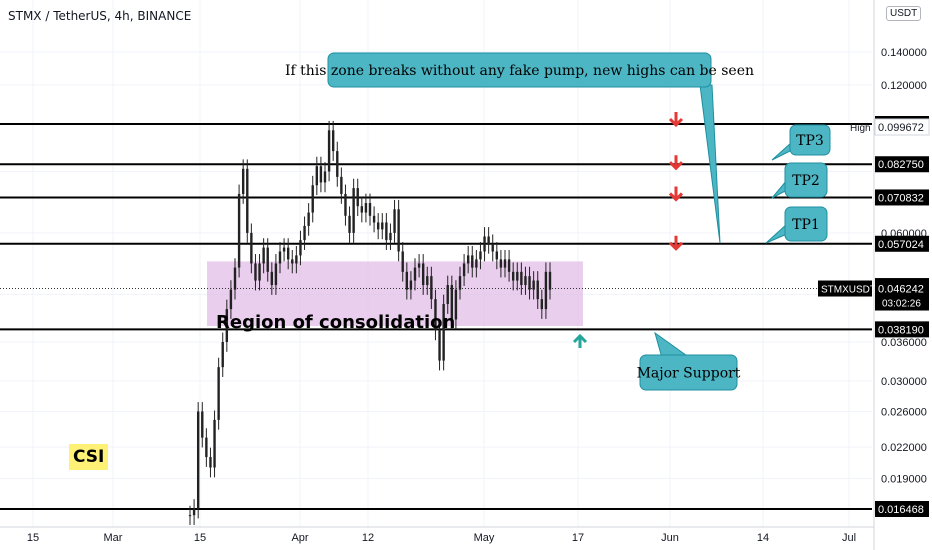 The image size is (932, 550). What do you see at coordinates (580, 340) in the screenshot?
I see `teal-up-arrow-icon` at bounding box center [580, 340].